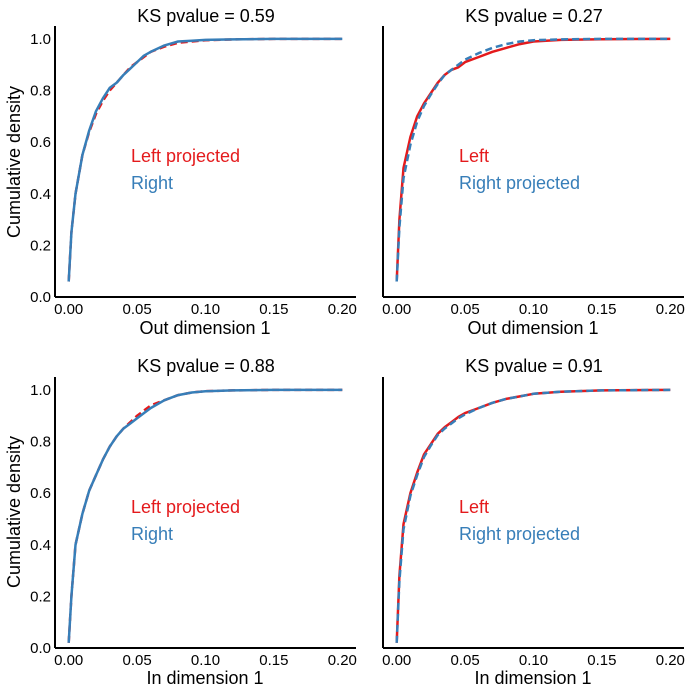 Image resolution: width=693 pixels, height=695 pixels. I want to click on panel-title: KS pvalue = 0.59, so click(206, 16).